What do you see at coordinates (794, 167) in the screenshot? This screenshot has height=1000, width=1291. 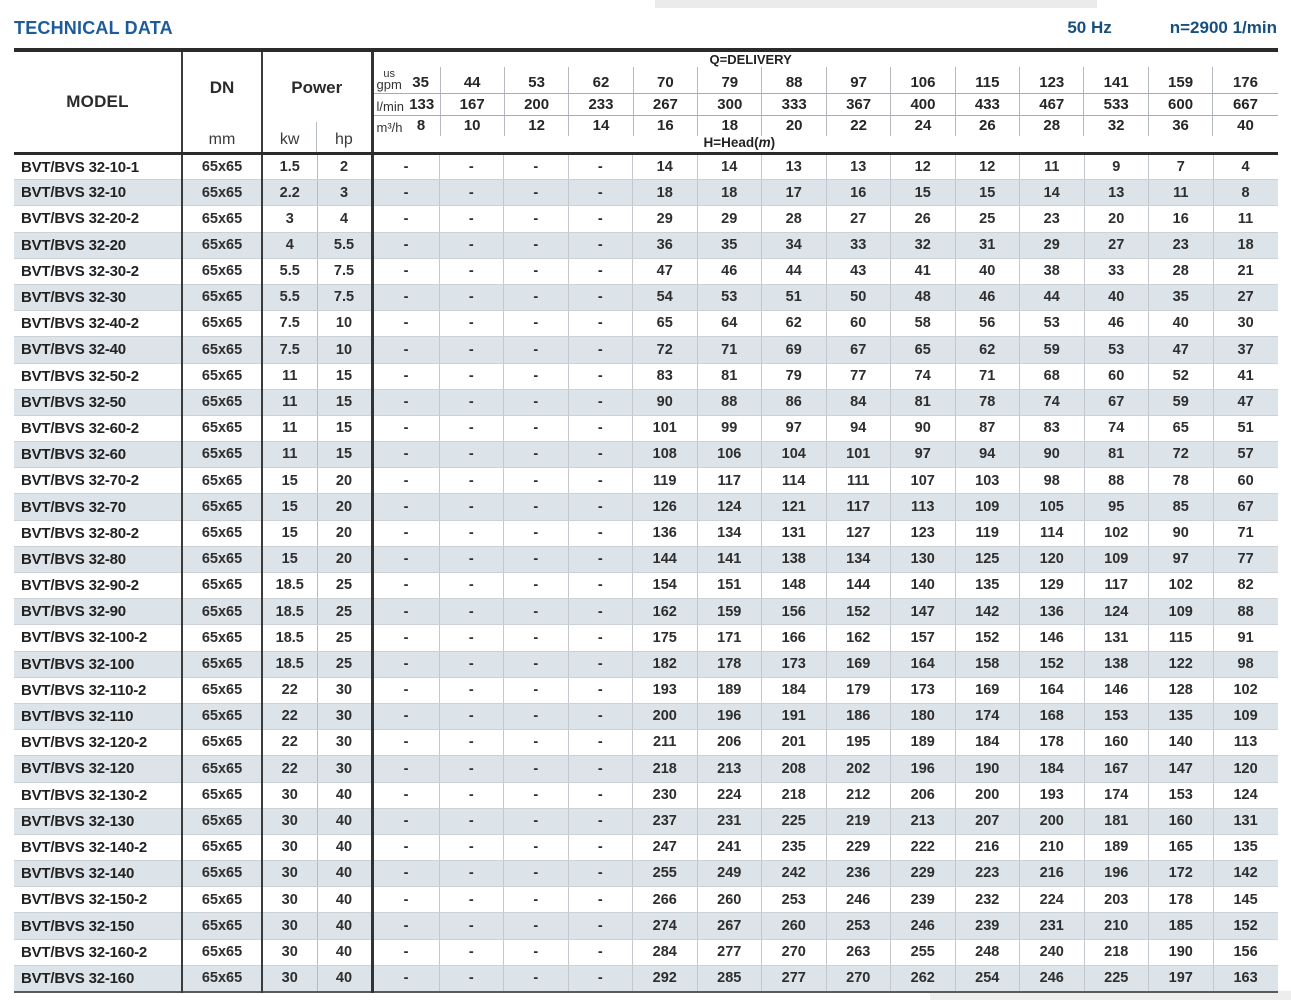 I see `head-value-cell: 13` at bounding box center [794, 167].